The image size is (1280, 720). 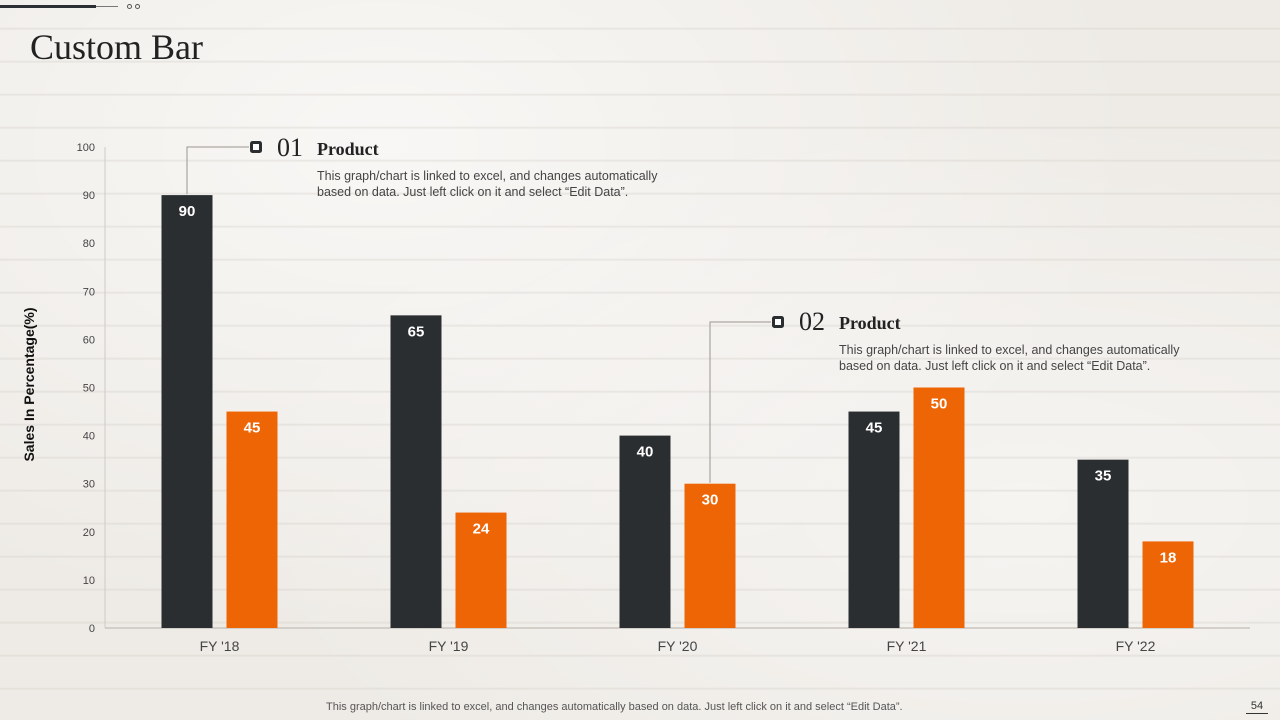 What do you see at coordinates (812, 321) in the screenshot?
I see `callout-number: 02` at bounding box center [812, 321].